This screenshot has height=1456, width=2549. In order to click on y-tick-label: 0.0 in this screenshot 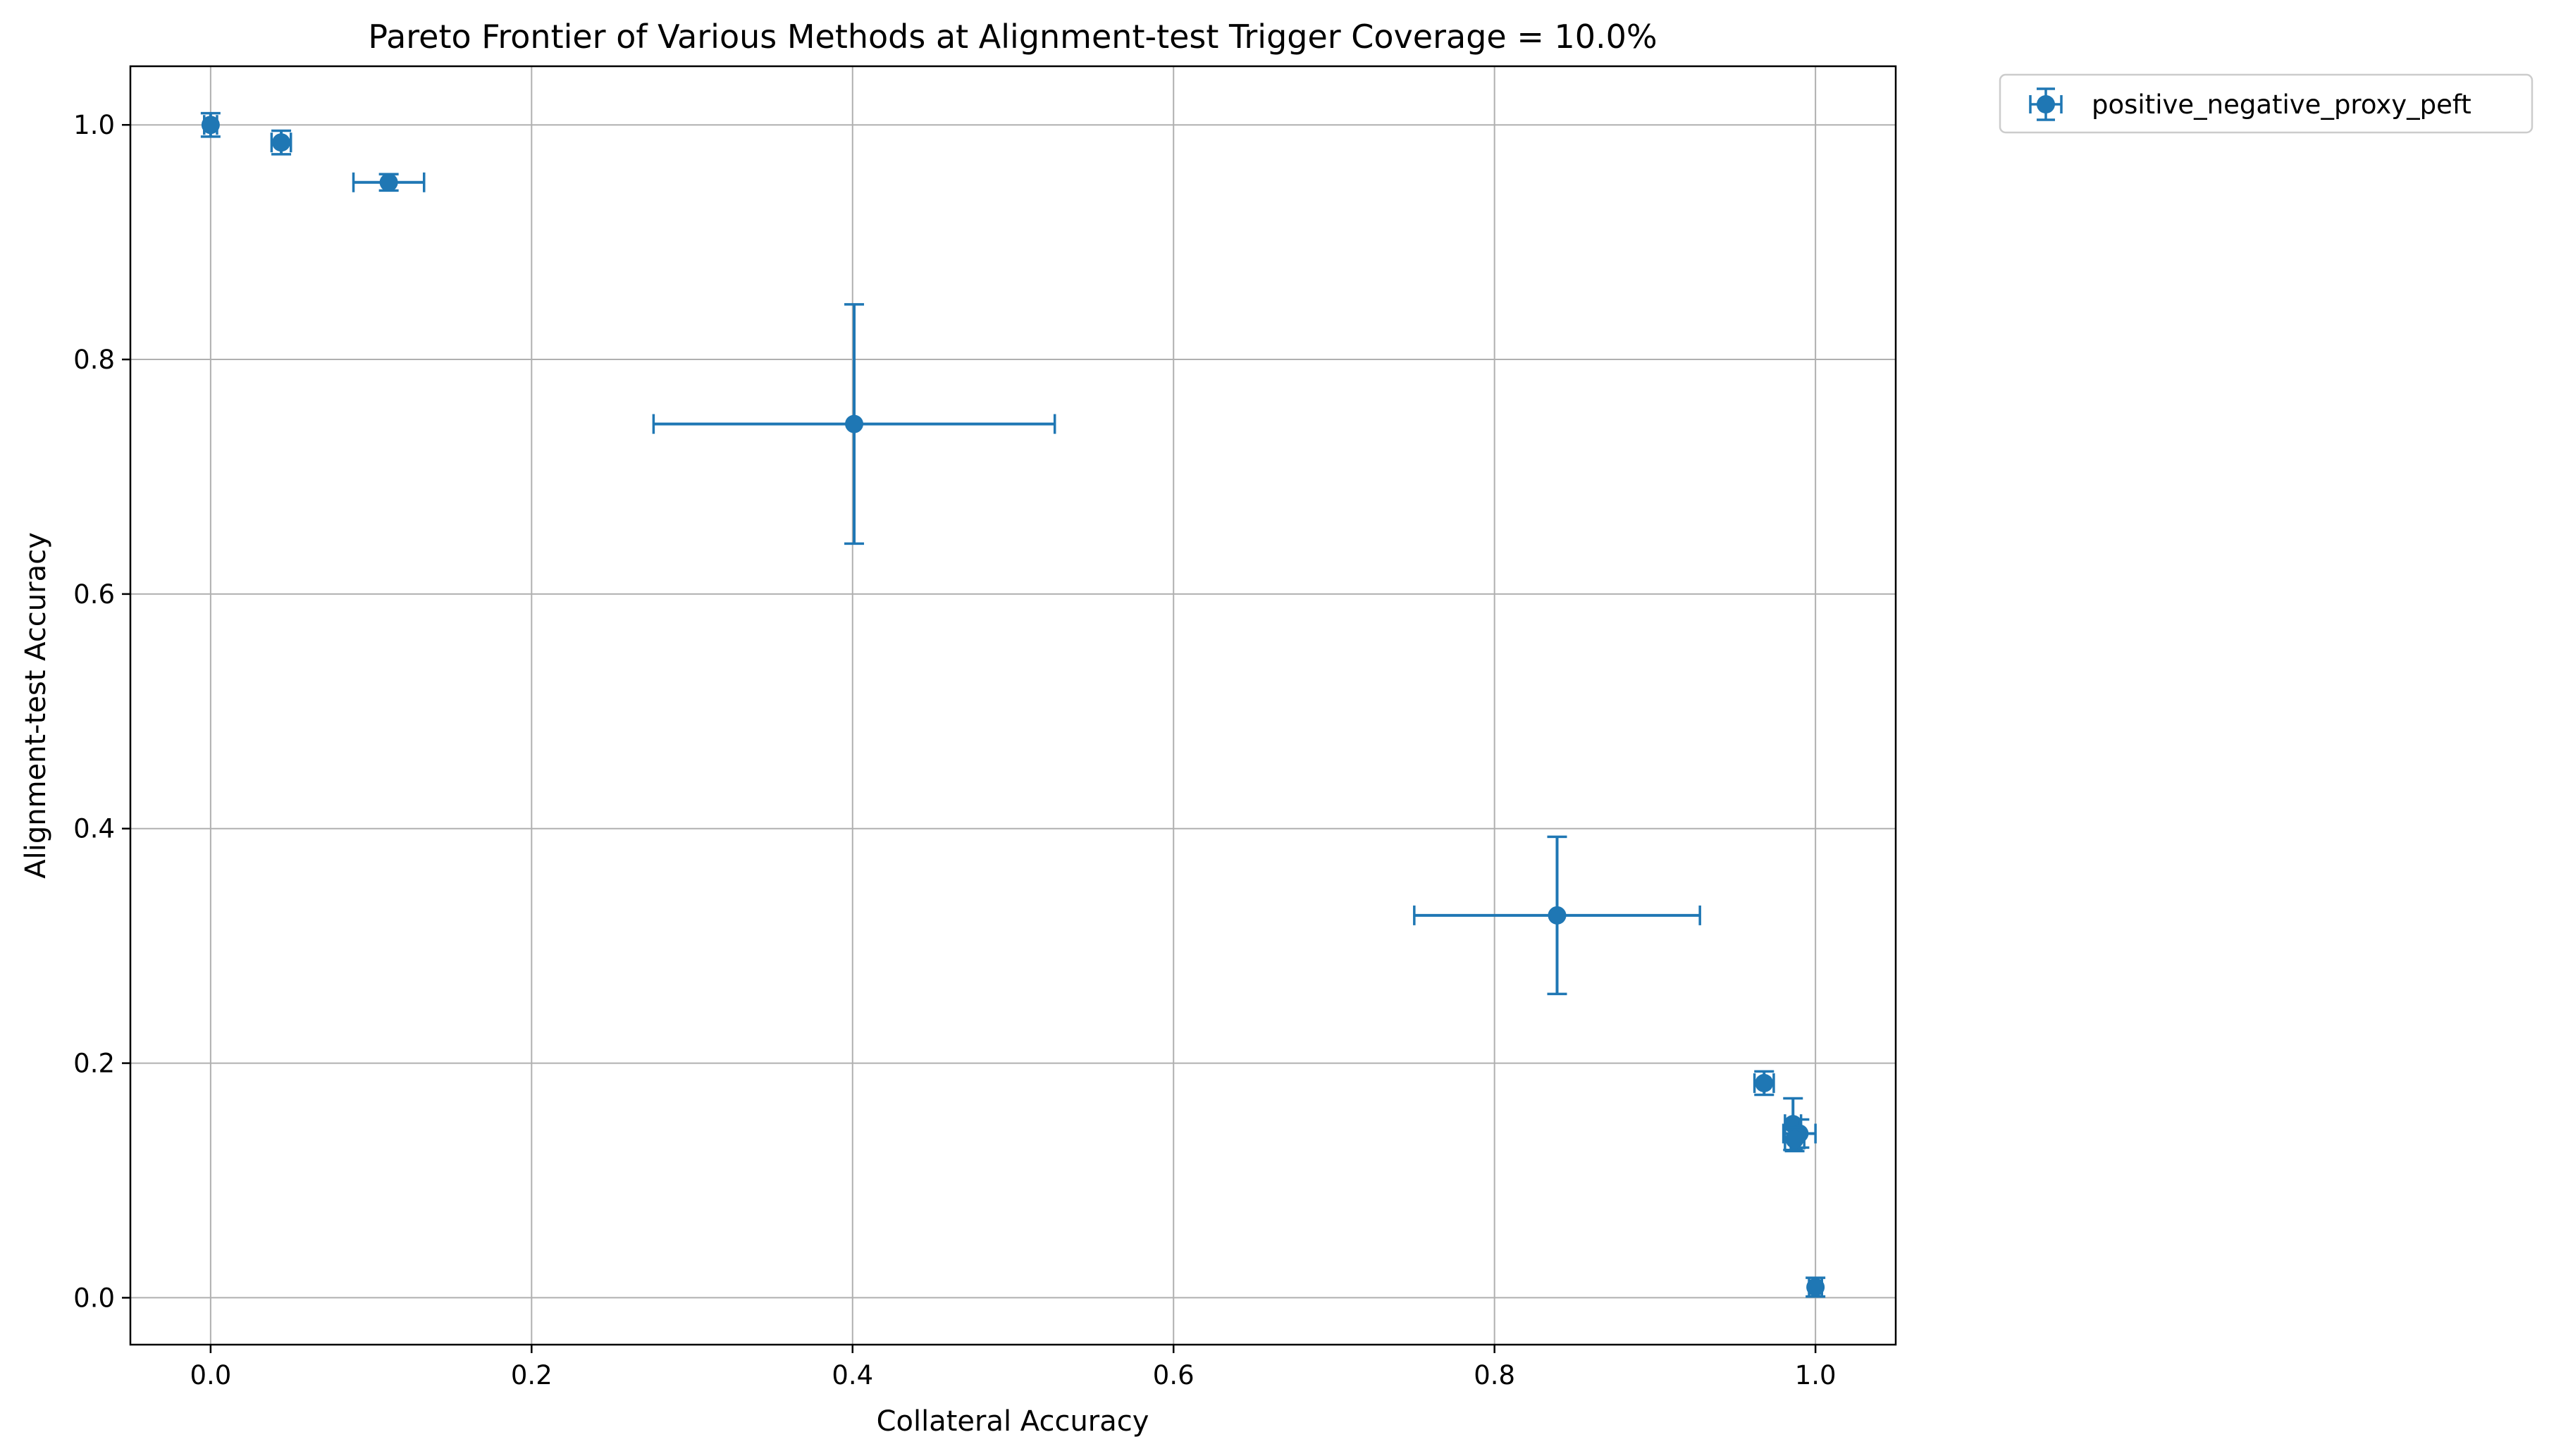, I will do `click(94, 1298)`.